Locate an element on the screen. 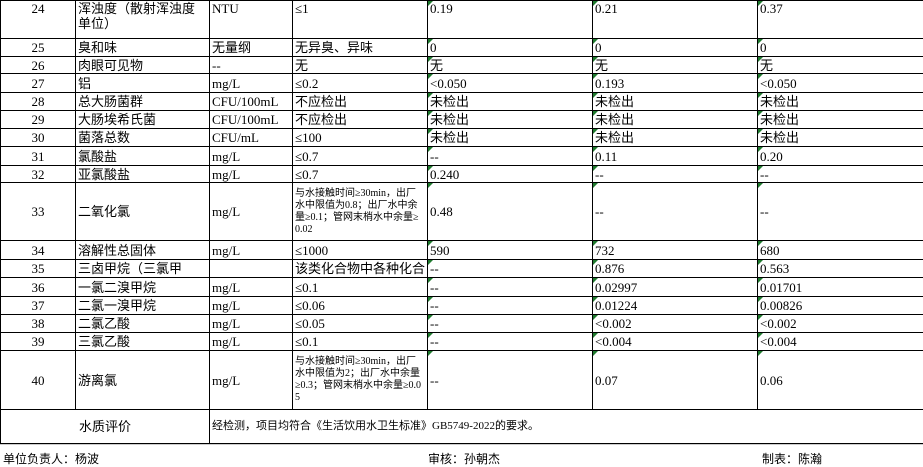 The image size is (923, 467). reviewer: 审核：孙朝杰 is located at coordinates (464, 459).